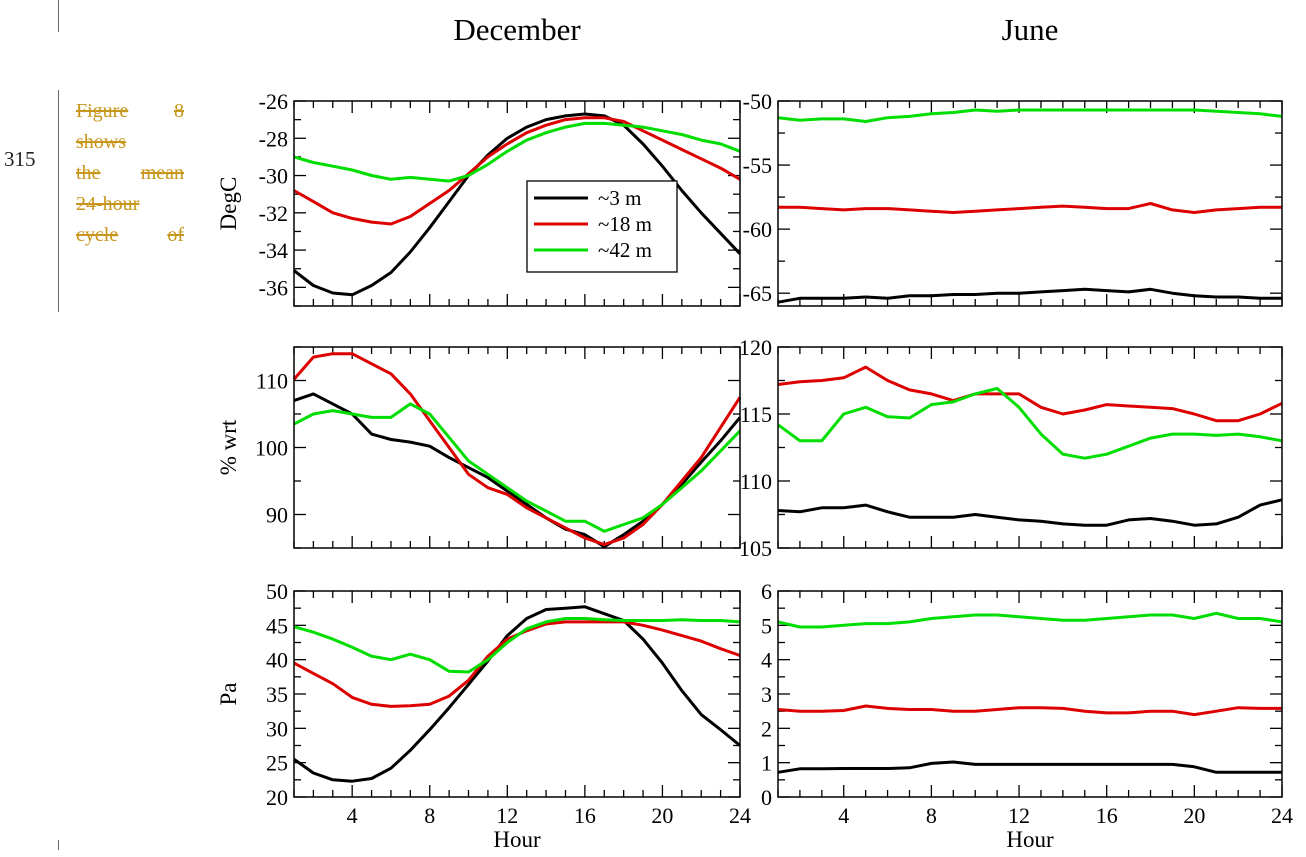  I want to click on margin-text-line: Figure 8, so click(130, 111).